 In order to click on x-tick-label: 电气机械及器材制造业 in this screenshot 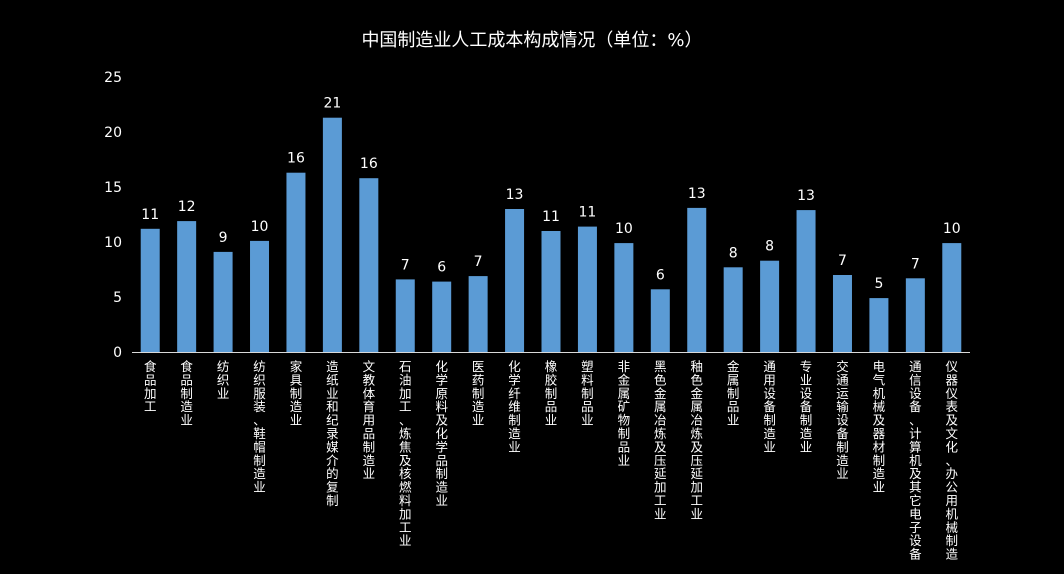, I will do `click(879, 427)`.